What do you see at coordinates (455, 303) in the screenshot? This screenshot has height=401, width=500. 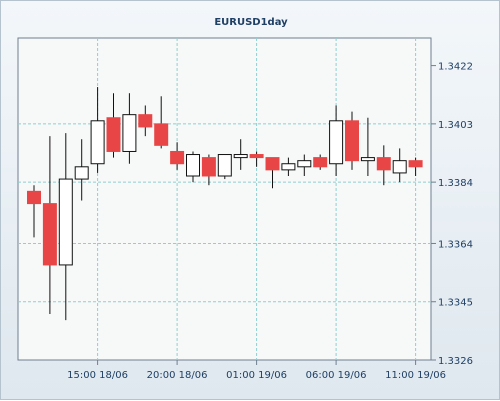 I see `y-tick-label: 1.3345` at bounding box center [455, 303].